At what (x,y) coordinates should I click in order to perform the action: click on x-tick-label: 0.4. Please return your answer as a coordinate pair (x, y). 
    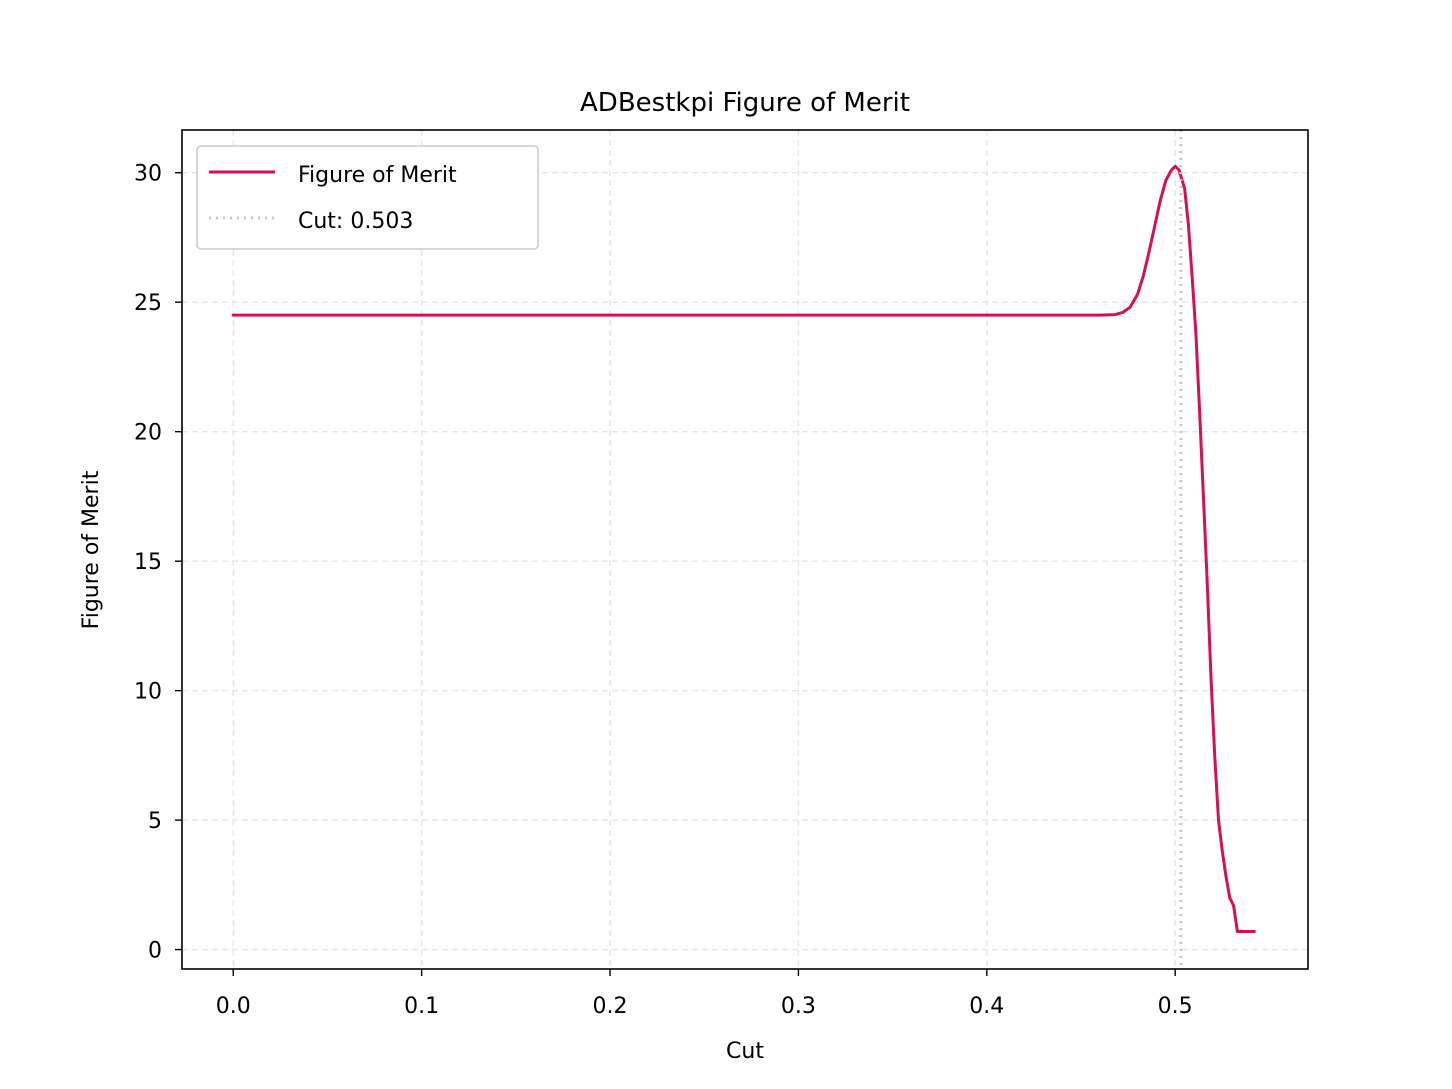
    Looking at the image, I should click on (986, 1006).